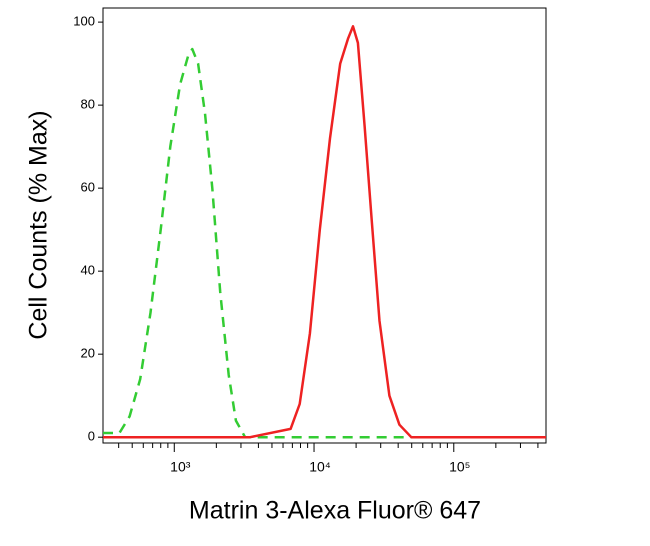 This screenshot has width=650, height=546. What do you see at coordinates (180, 467) in the screenshot?
I see `x-tick-label: 10³` at bounding box center [180, 467].